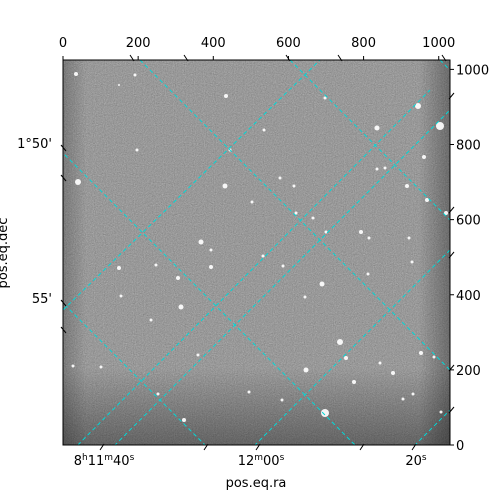  Describe the element at coordinates (438, 43) in the screenshot. I see `x-tick-label: 1000` at that location.